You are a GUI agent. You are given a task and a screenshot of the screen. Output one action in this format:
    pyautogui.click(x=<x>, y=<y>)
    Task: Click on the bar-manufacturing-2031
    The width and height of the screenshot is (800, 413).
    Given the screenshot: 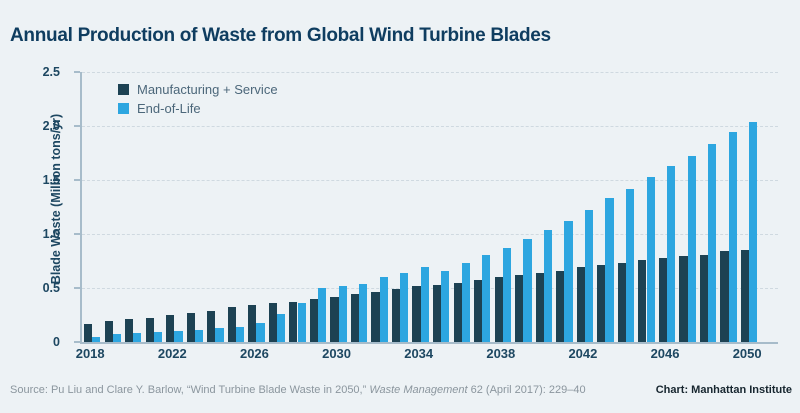 What is the action you would take?
    pyautogui.click(x=355, y=318)
    